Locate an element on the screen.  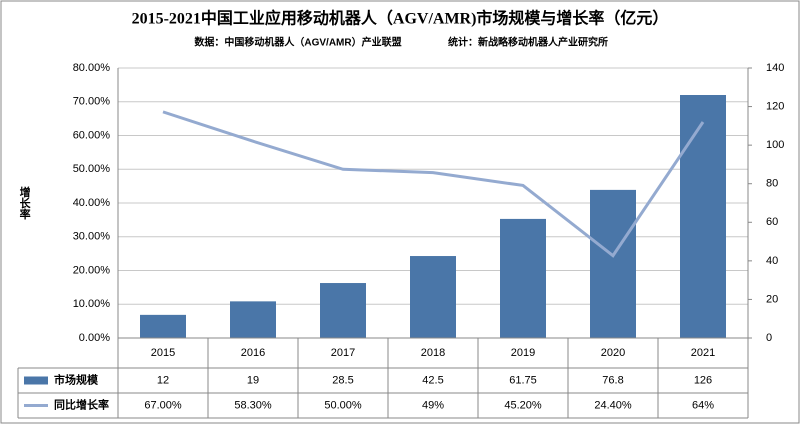
table-value: 126 is located at coordinates (703, 380).